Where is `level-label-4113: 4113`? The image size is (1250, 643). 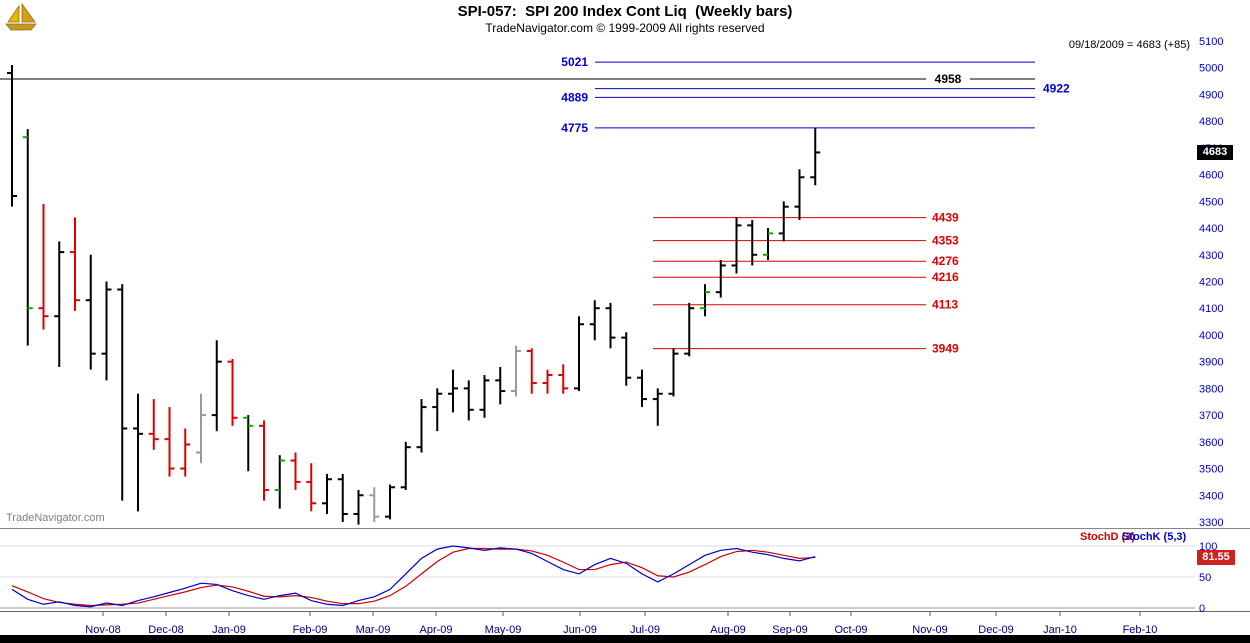
level-label-4113: 4113 is located at coordinates (945, 305).